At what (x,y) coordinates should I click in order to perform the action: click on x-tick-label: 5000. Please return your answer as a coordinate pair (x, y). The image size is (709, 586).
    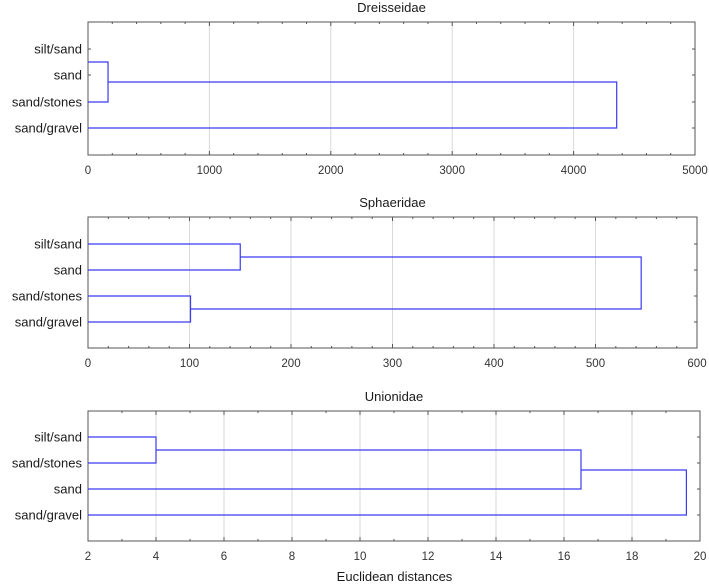
    Looking at the image, I should click on (695, 171).